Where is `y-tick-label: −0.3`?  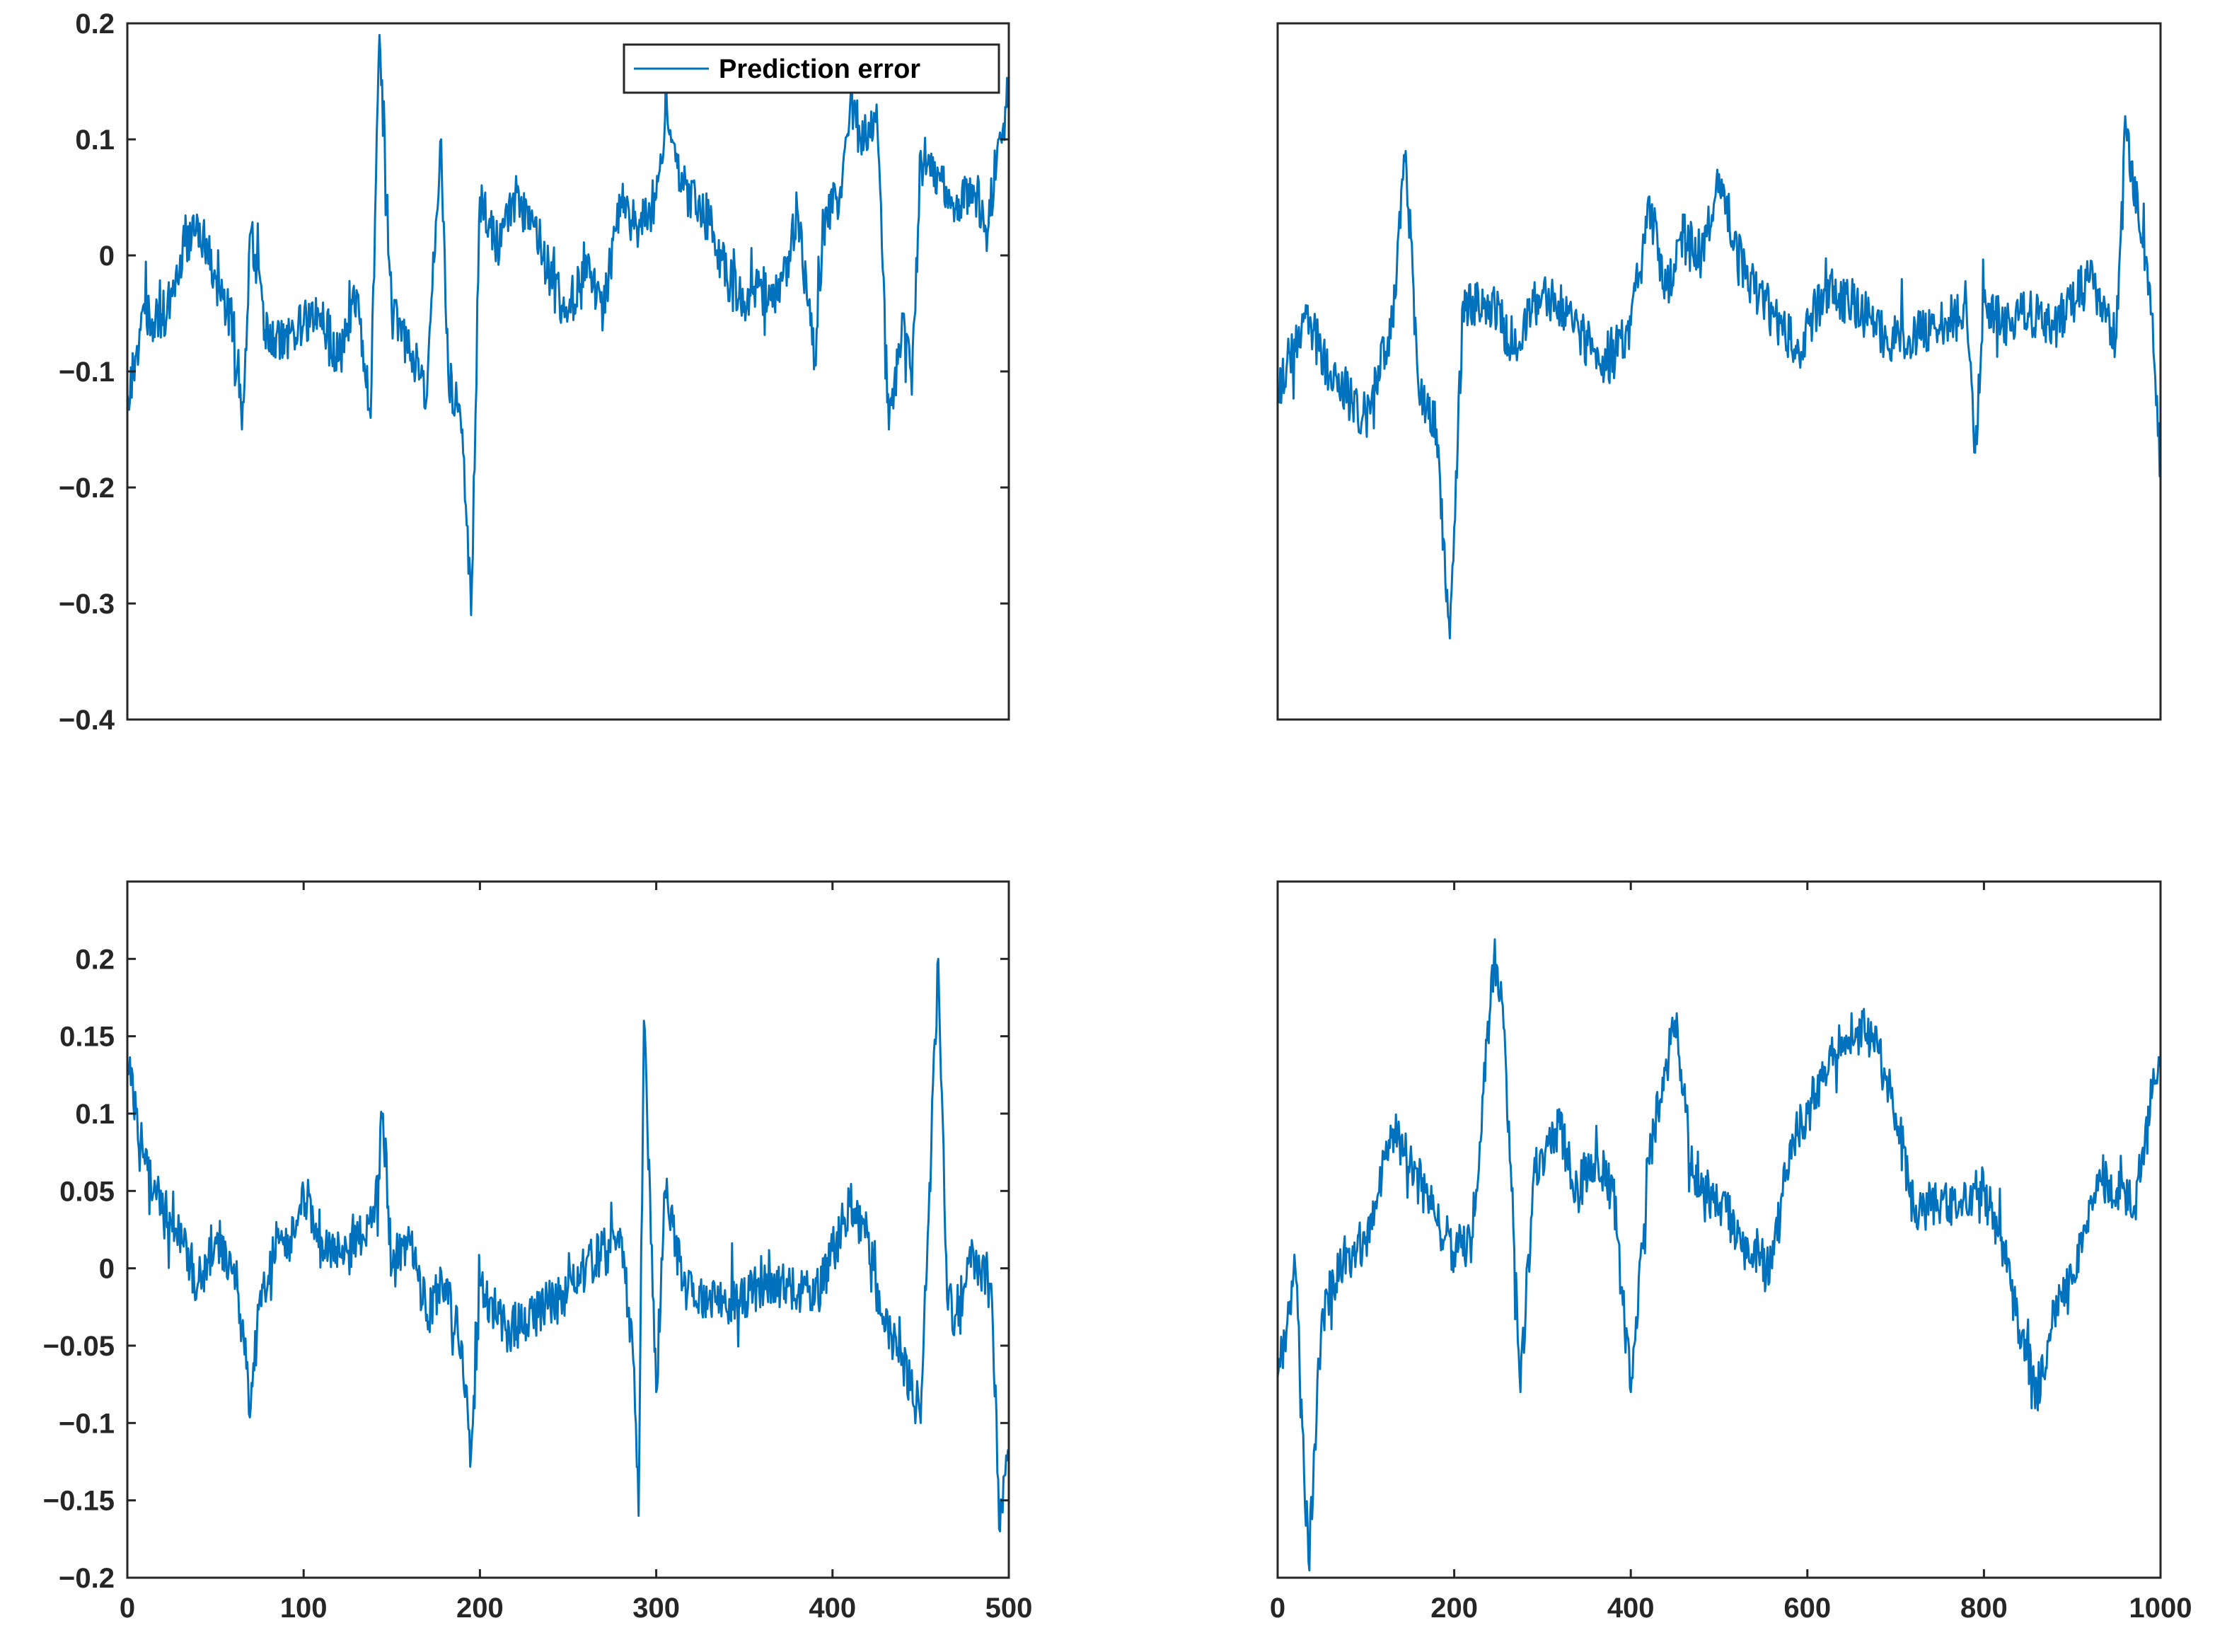
y-tick-label: −0.3 is located at coordinates (87, 605).